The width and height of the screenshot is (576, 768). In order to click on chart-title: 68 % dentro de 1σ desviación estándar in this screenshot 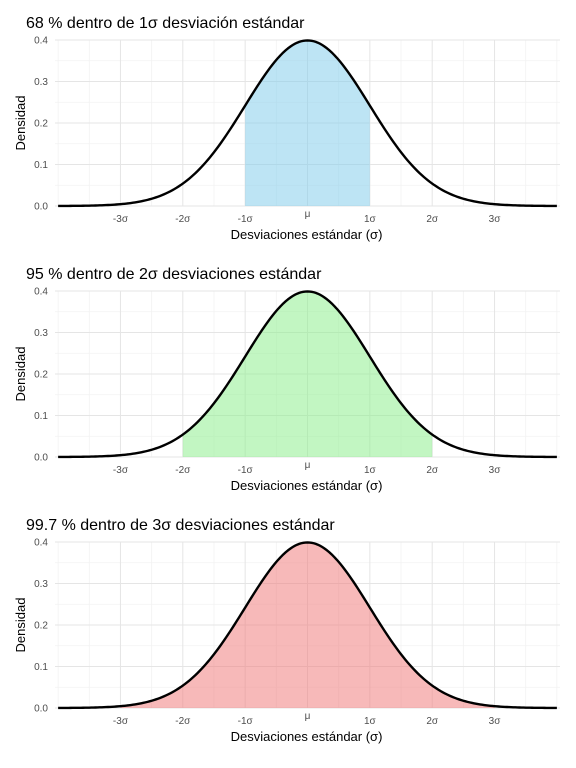, I will do `click(165, 23)`.